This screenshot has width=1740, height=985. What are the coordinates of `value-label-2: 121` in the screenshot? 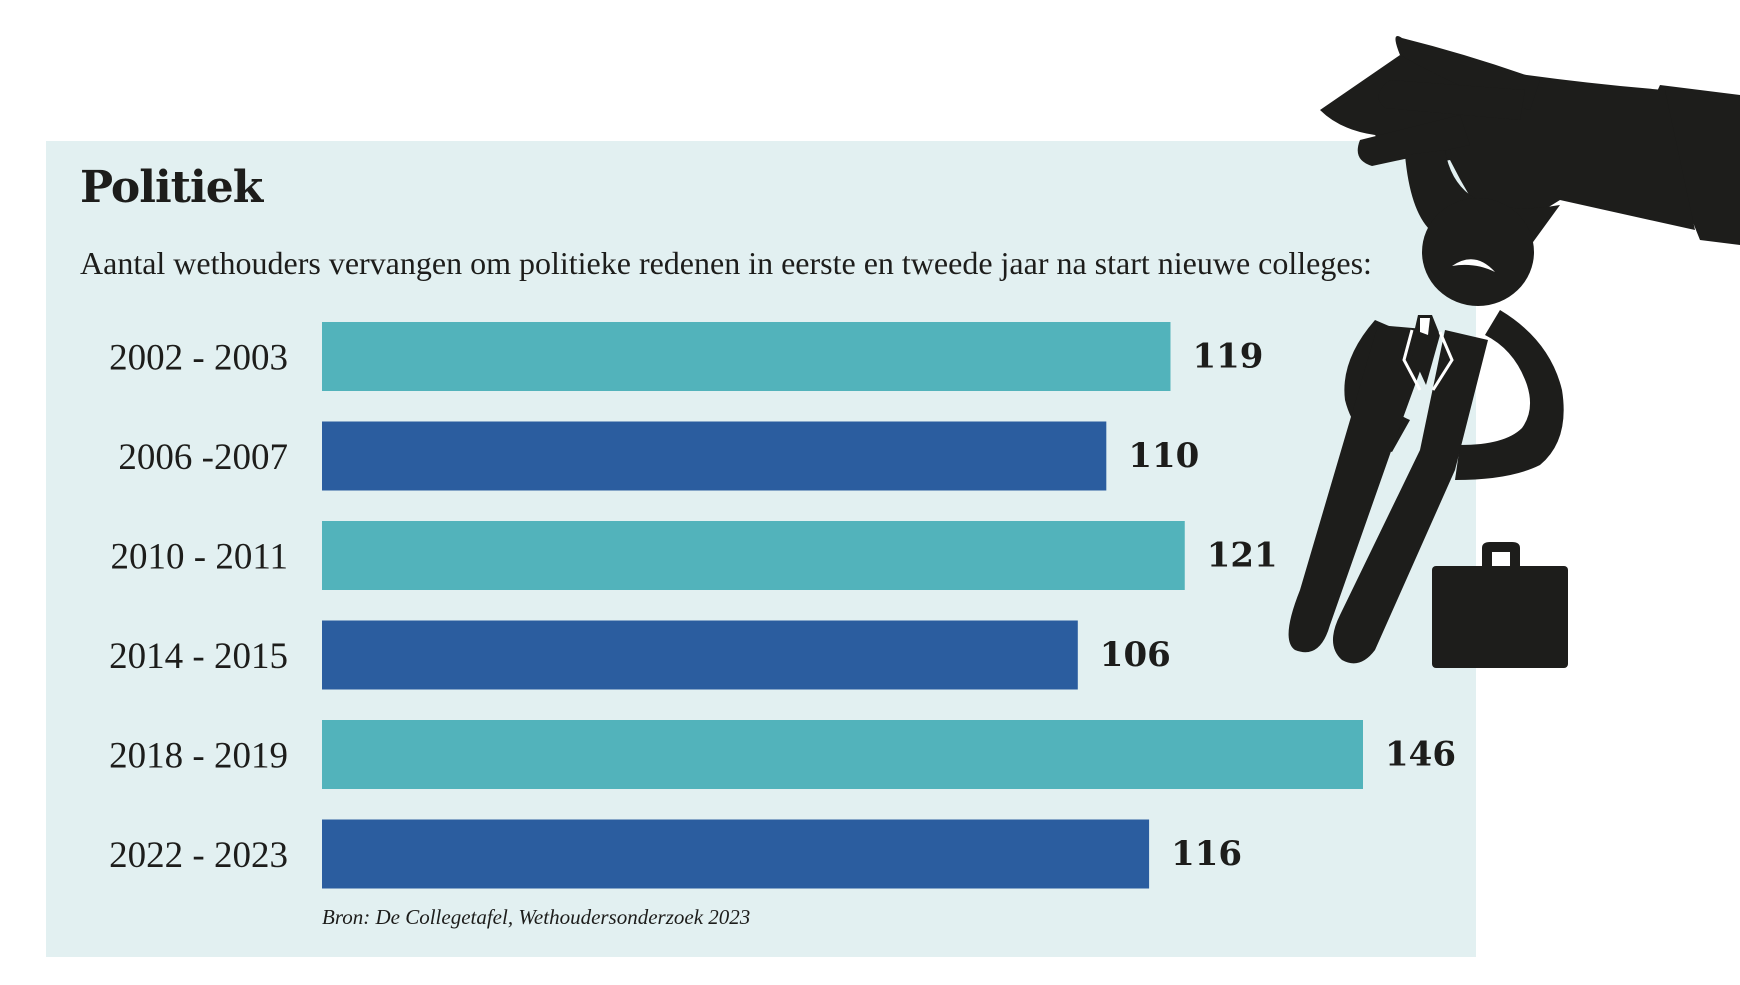 It's located at (1242, 556).